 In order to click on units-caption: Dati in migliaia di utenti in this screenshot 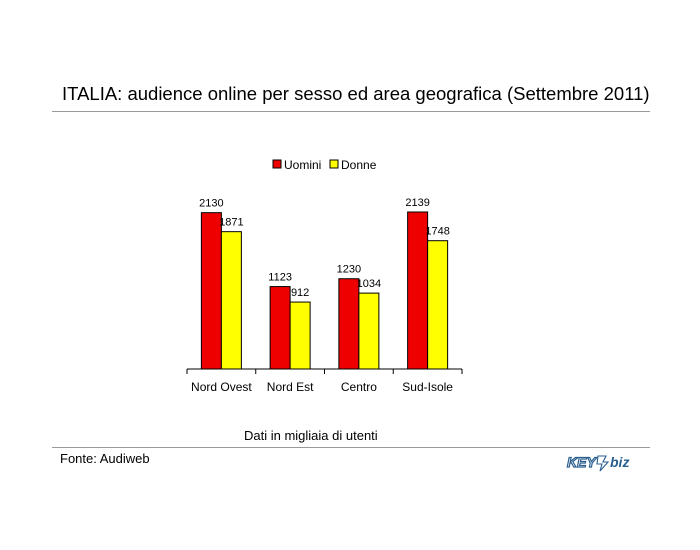, I will do `click(311, 435)`.